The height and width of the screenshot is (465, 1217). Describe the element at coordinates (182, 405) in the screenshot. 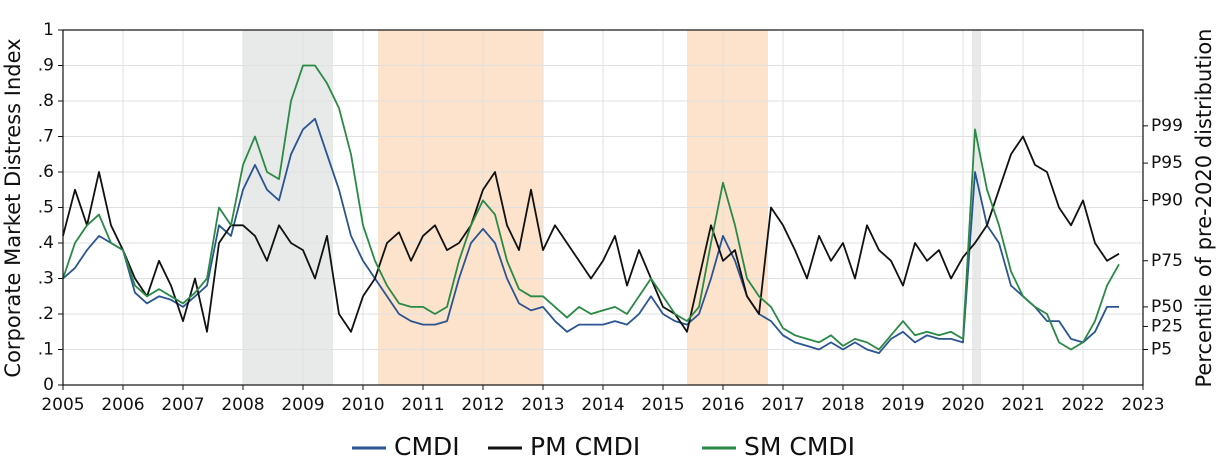

I see `x-tick-label: 2007` at that location.